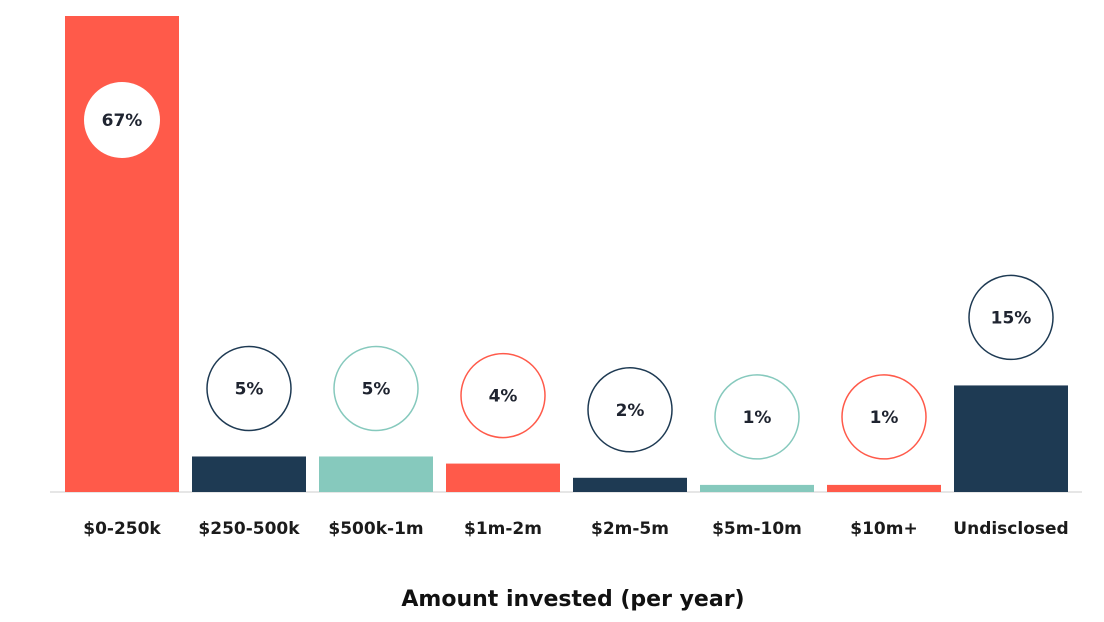 This screenshot has width=1104, height=622. I want to click on value-label-2: 5%, so click(376, 389).